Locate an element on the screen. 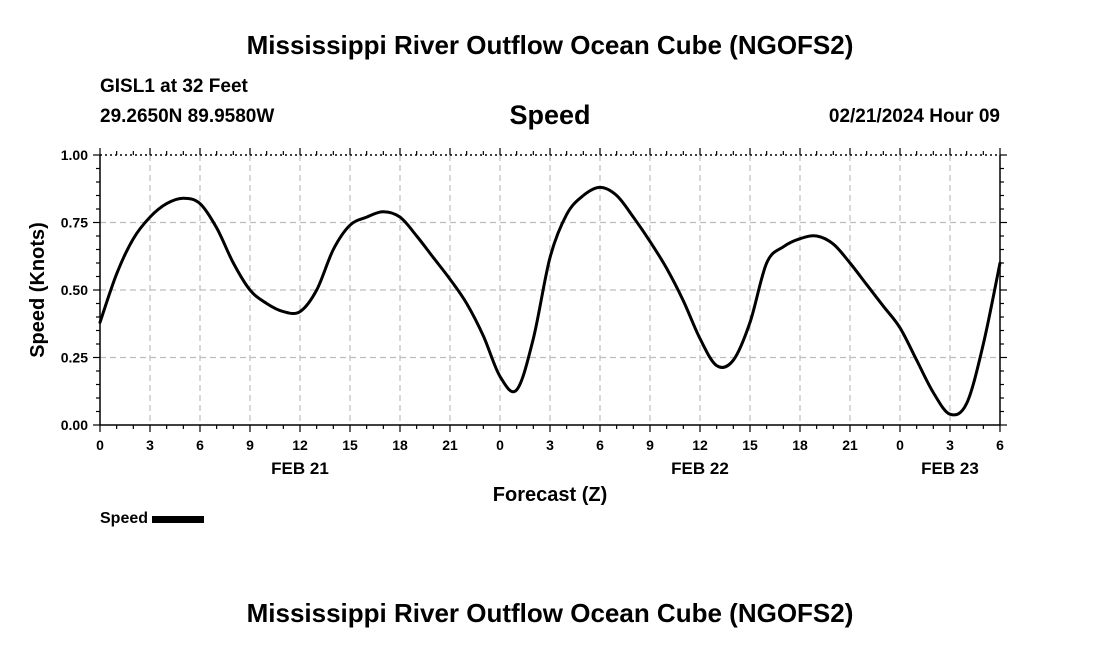  chart-title: Speed is located at coordinates (550, 115).